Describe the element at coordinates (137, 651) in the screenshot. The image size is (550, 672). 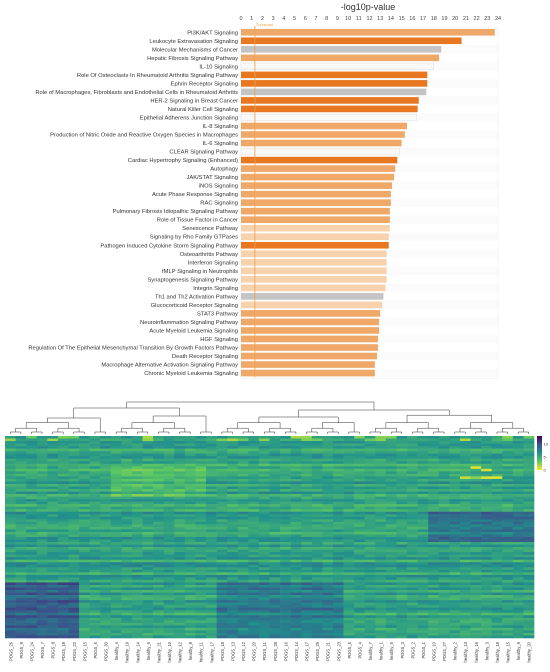
I see `column-label: healthy_14` at that location.